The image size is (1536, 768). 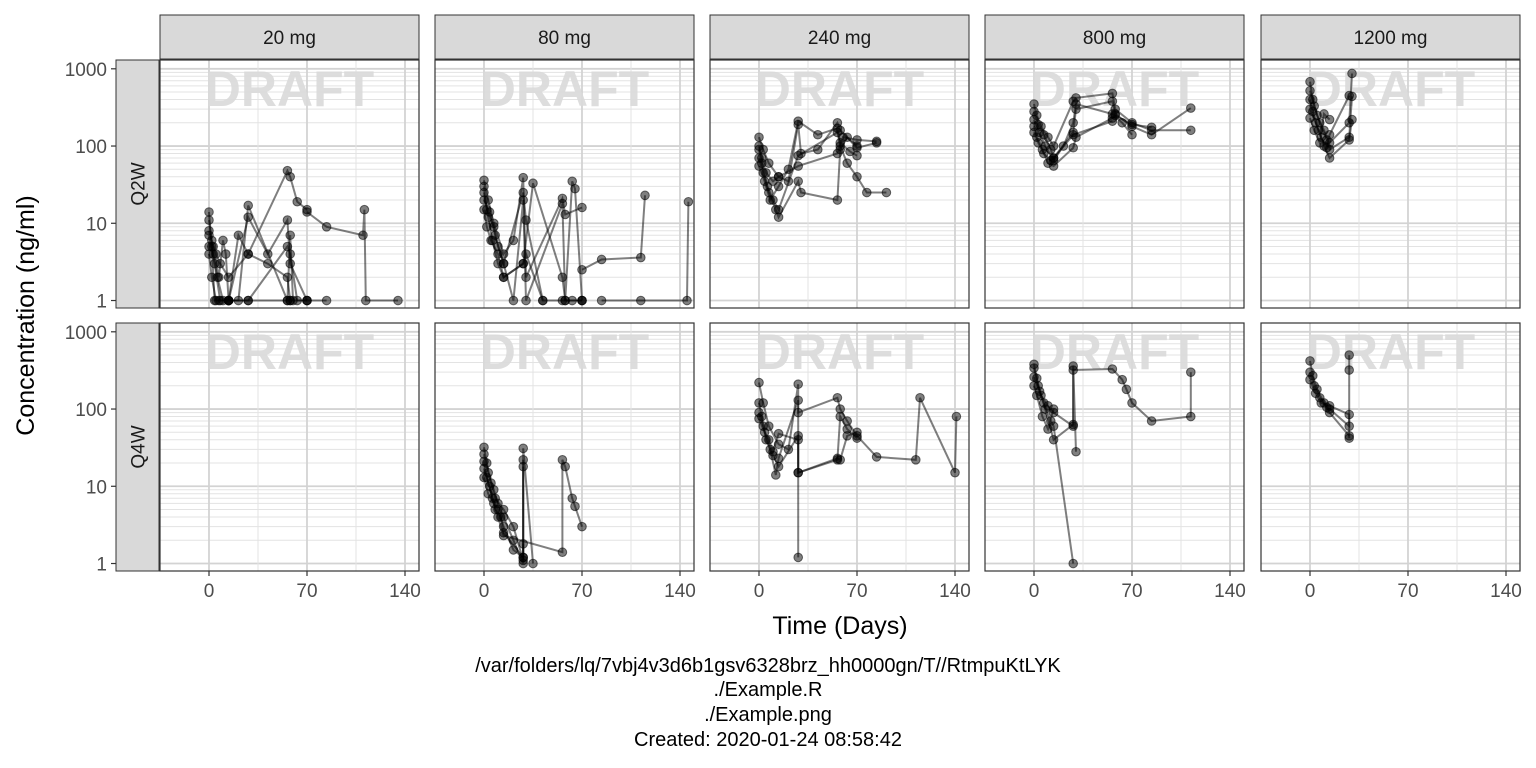 I want to click on y-tick-label: 1, so click(x=101, y=302).